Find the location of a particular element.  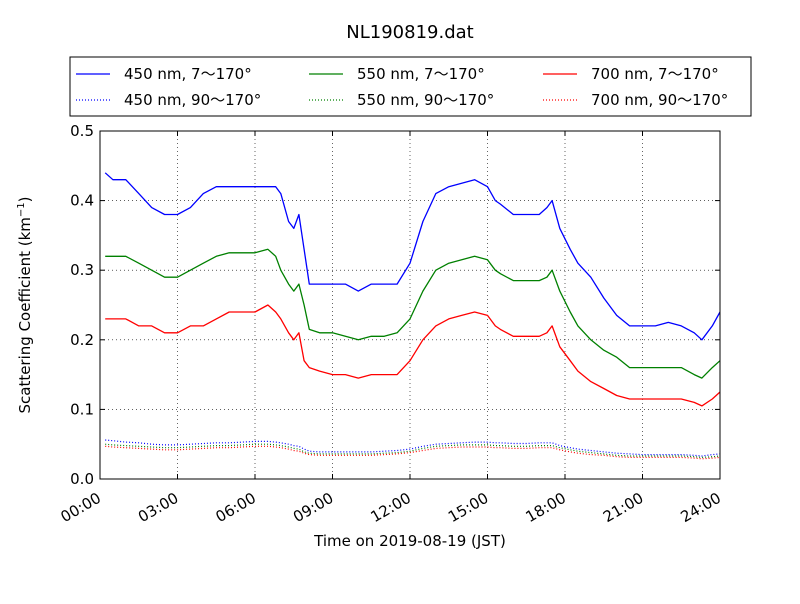

chart-title: NL190819.dat is located at coordinates (409, 32).